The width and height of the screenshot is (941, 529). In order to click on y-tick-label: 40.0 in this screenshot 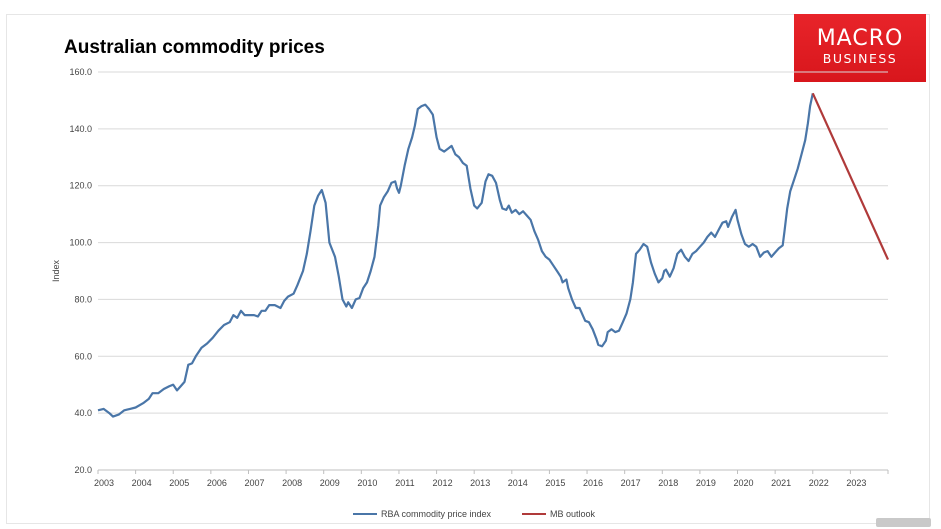, I will do `click(83, 413)`.